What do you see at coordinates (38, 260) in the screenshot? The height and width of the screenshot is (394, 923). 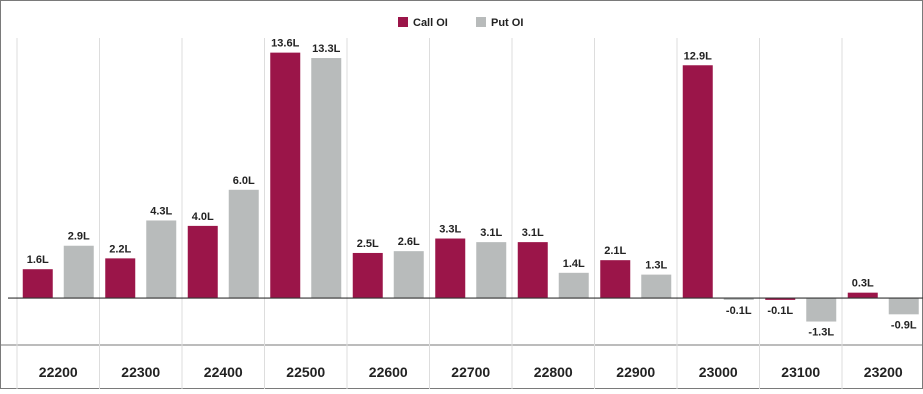 I see `call-oi-data-label: 1.6L` at bounding box center [38, 260].